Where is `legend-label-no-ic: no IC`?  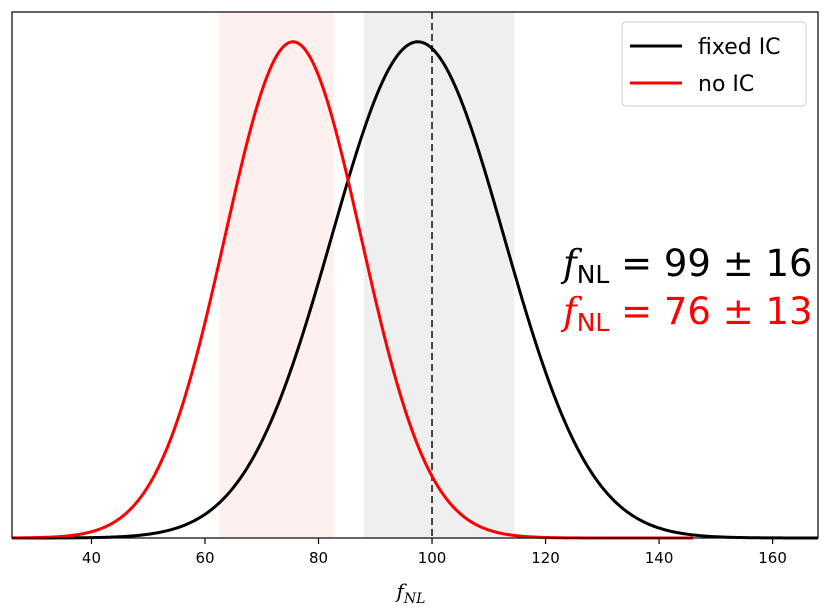 legend-label-no-ic: no IC is located at coordinates (726, 84).